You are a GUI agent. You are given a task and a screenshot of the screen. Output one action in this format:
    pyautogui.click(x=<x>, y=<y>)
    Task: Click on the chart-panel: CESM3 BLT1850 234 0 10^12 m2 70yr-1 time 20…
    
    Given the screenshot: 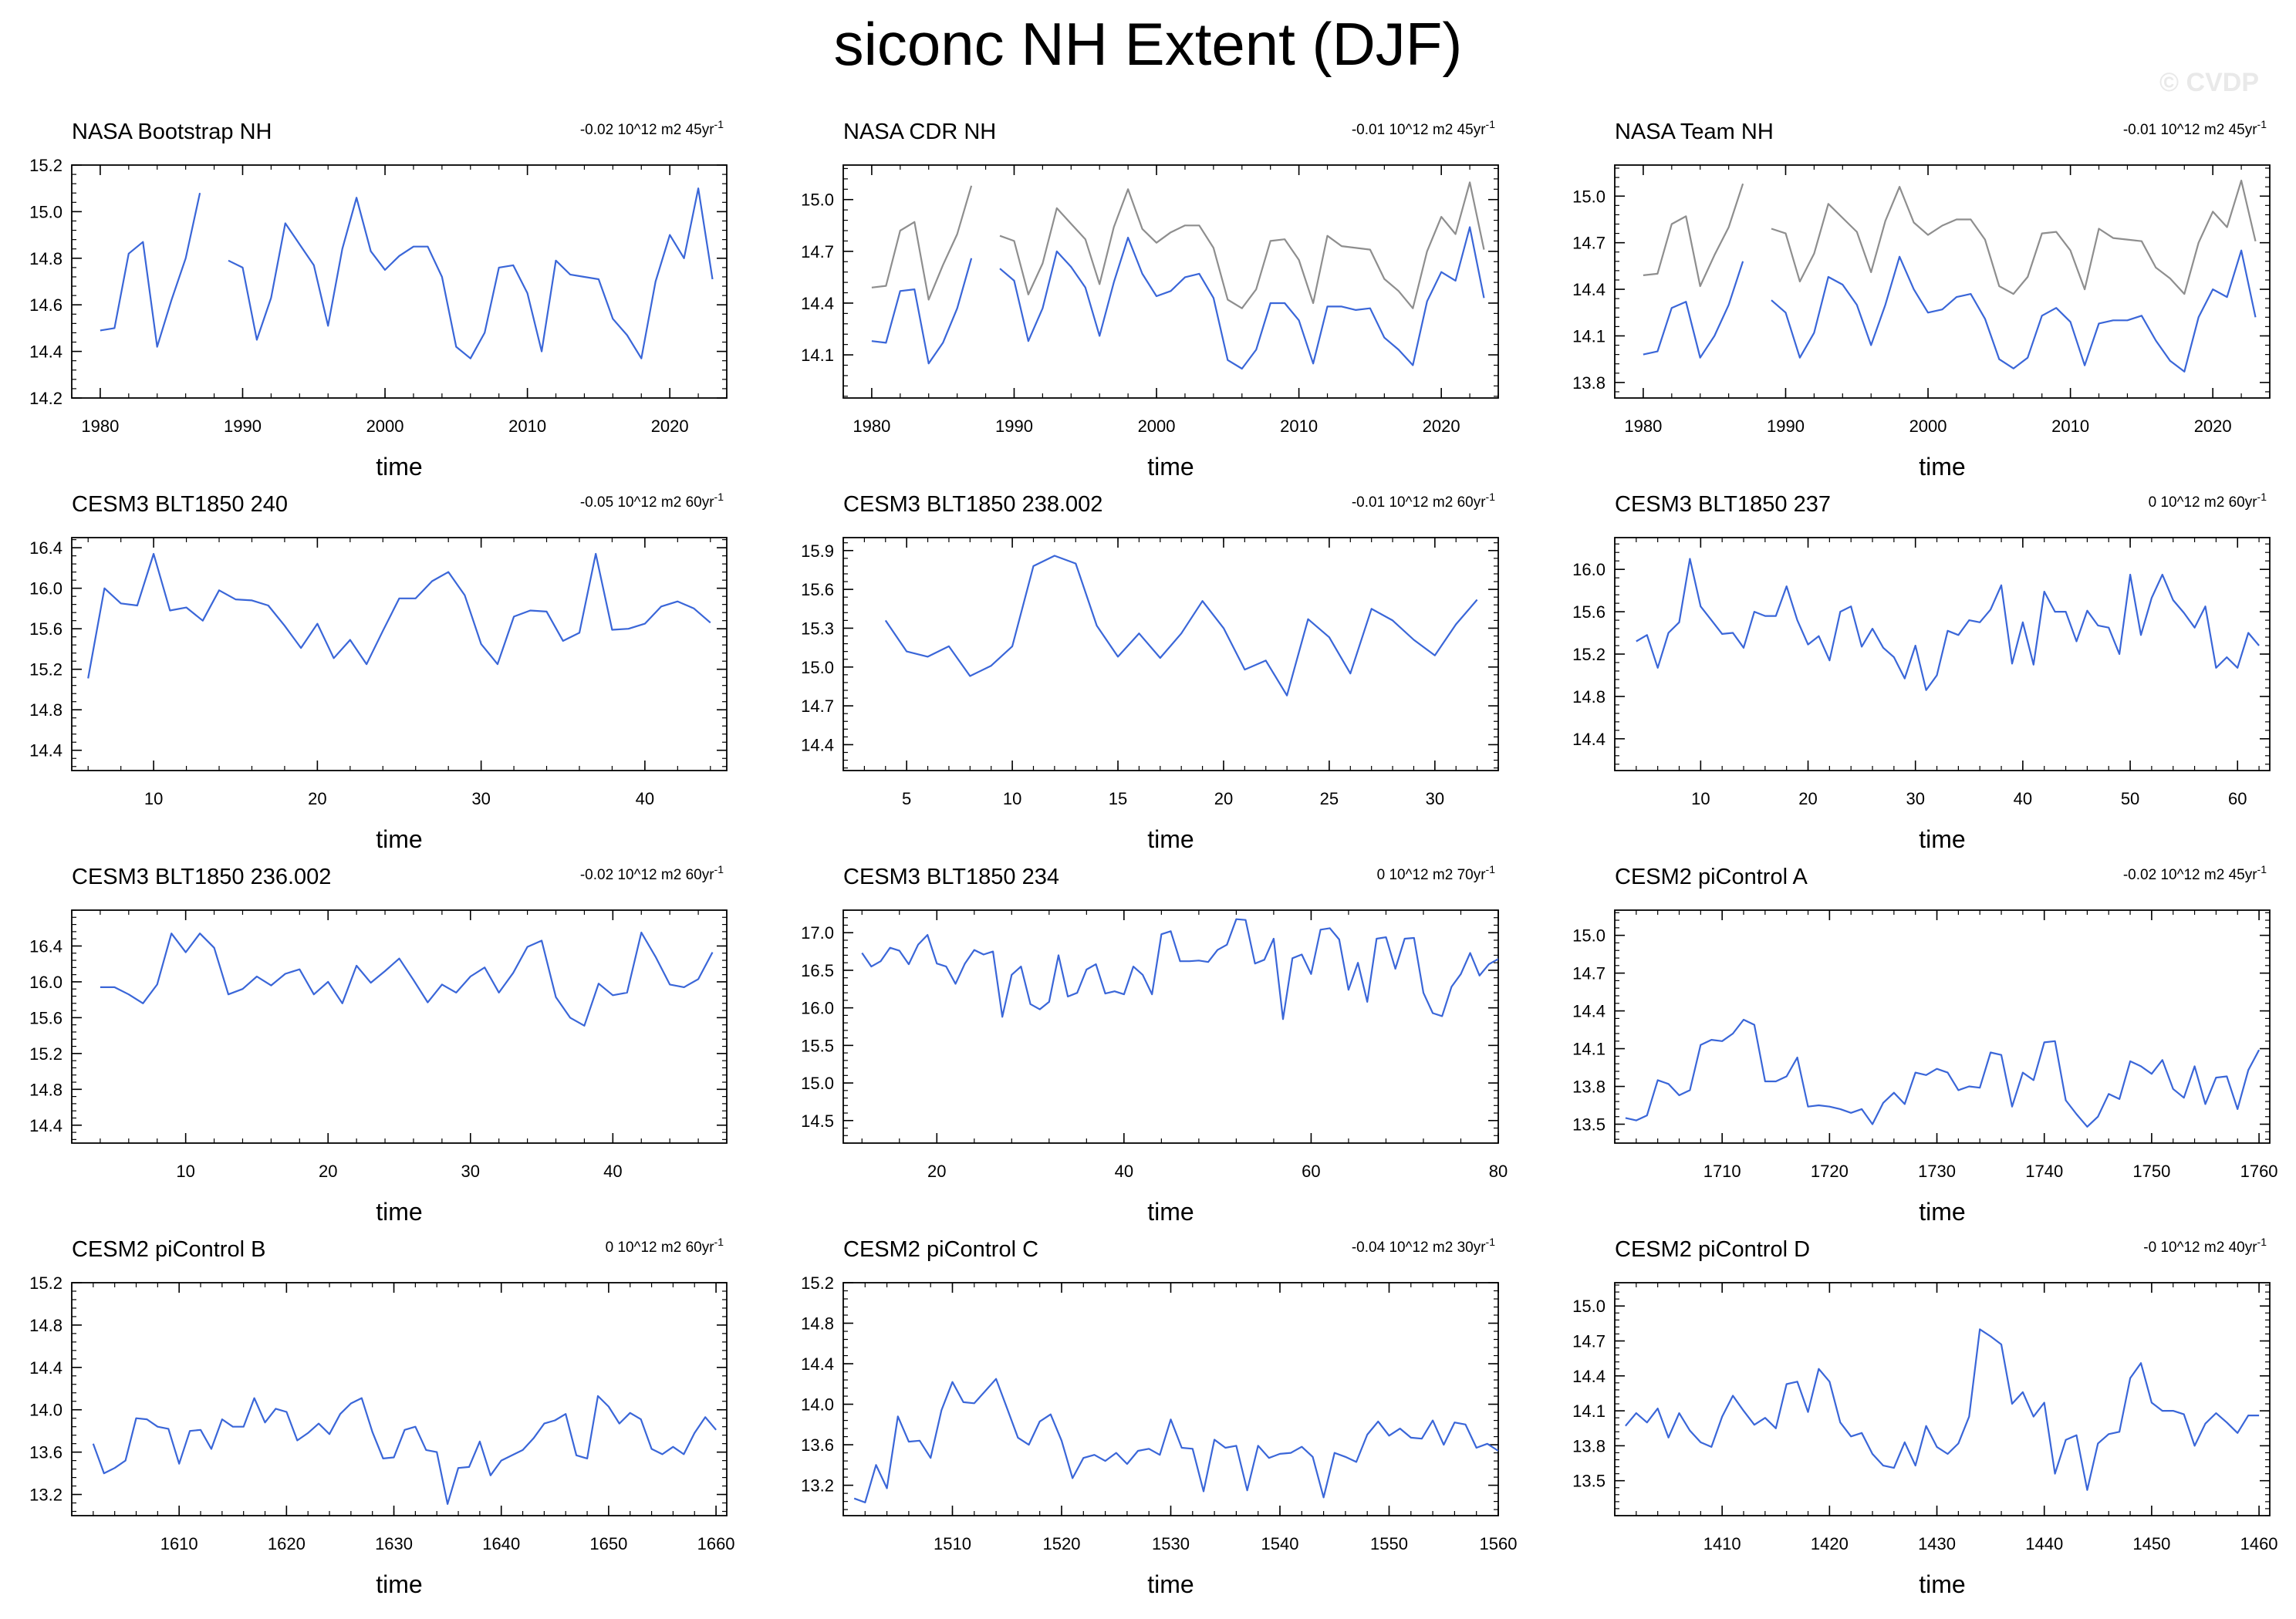 What is the action you would take?
    pyautogui.click(x=1154, y=1044)
    